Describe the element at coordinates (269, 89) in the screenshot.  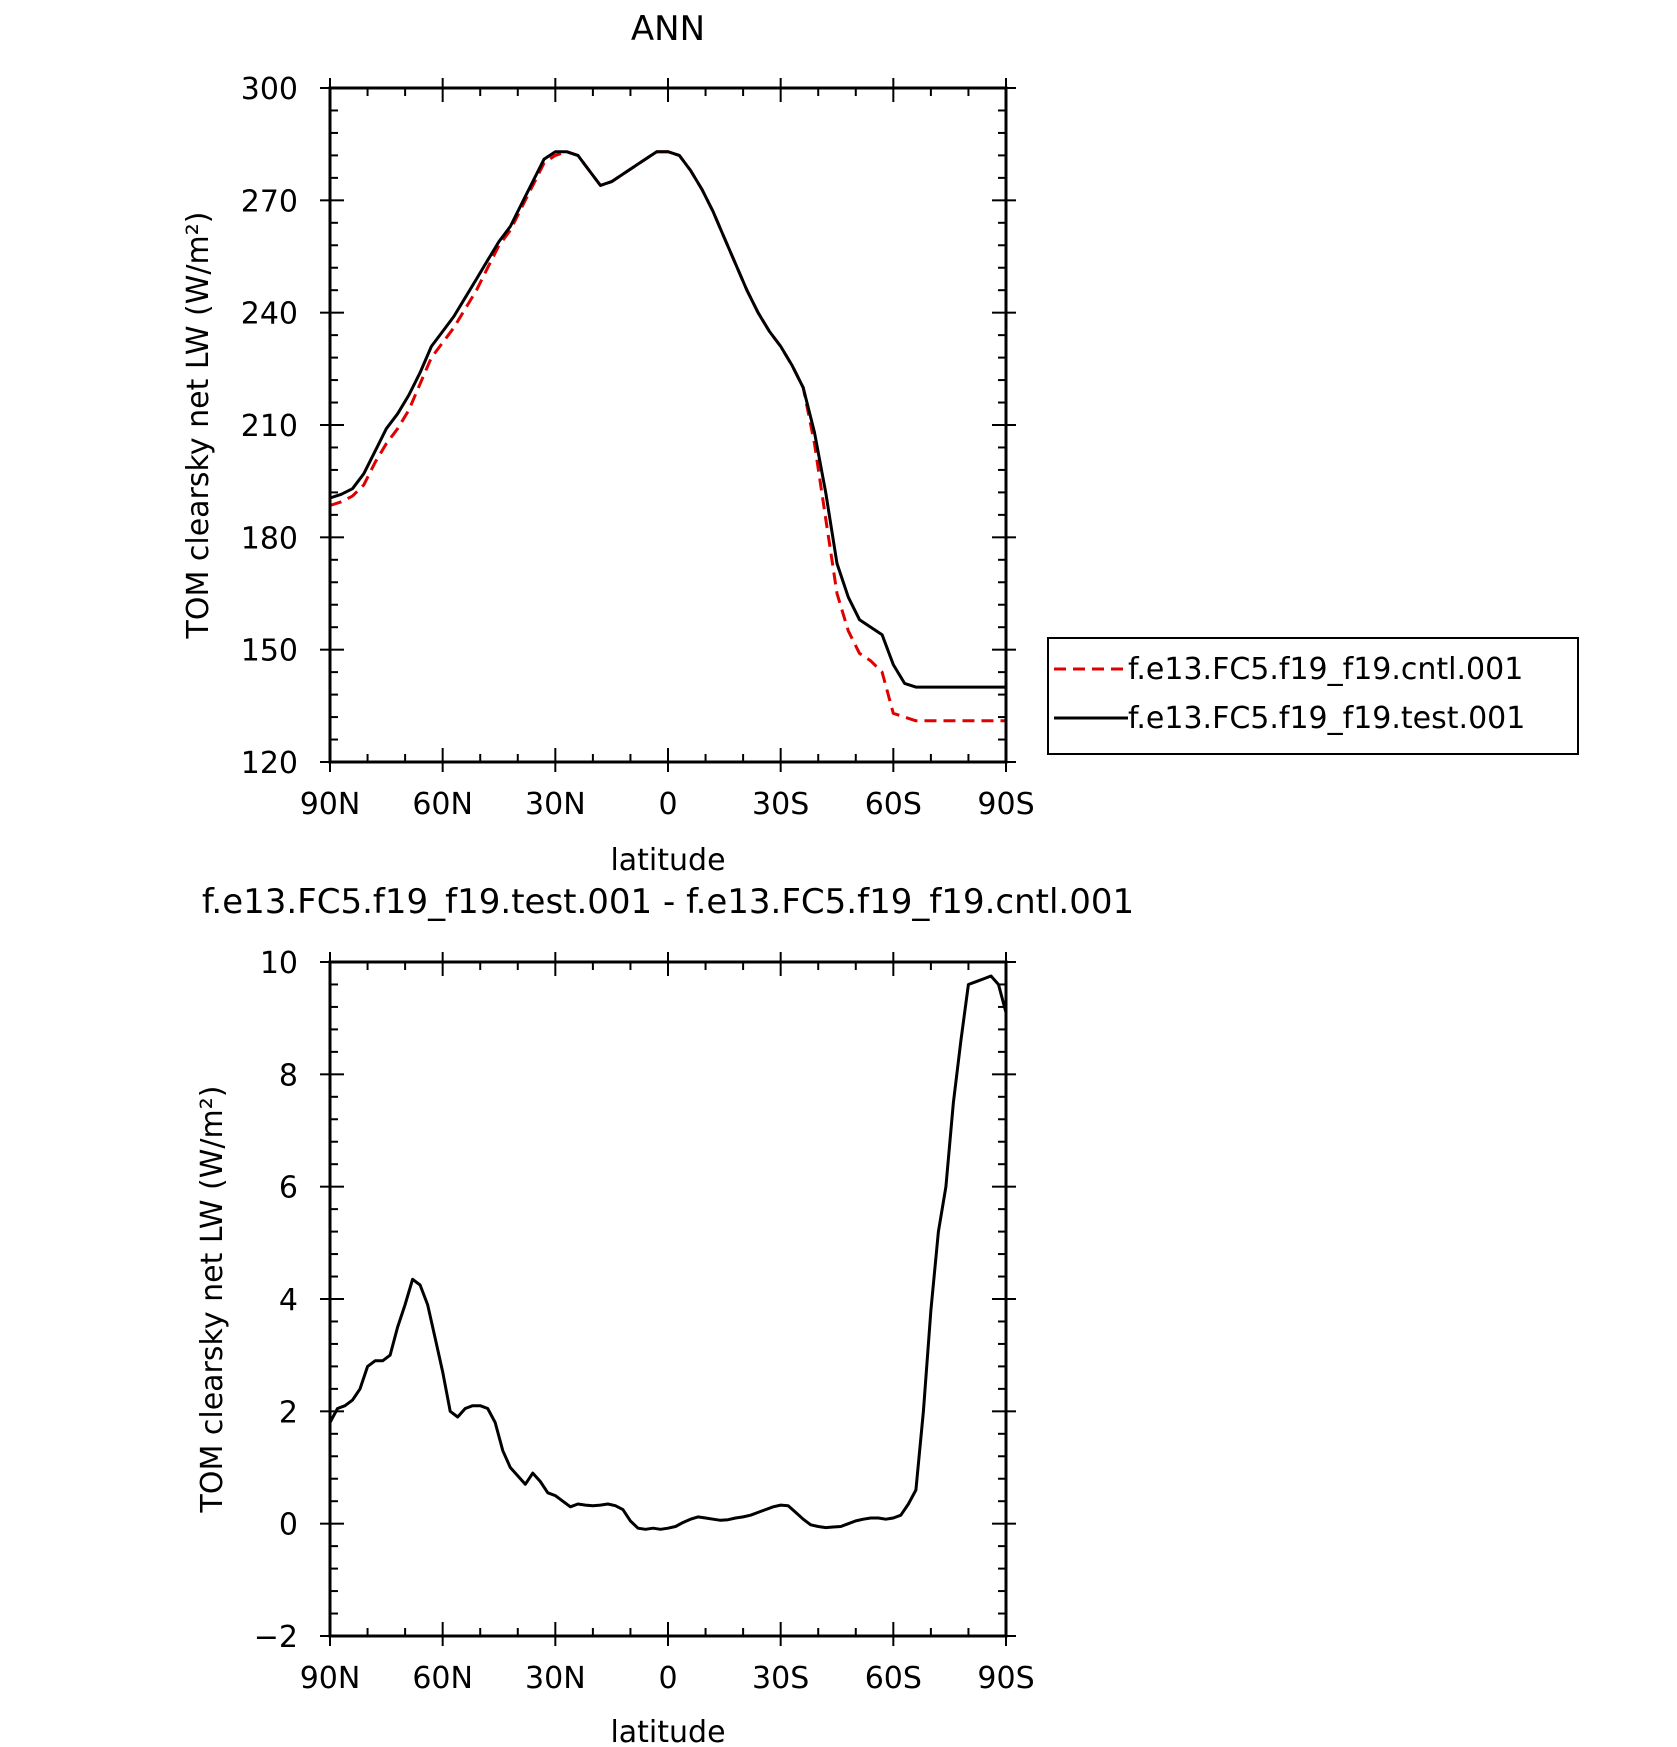
I see `y-tick-label: 300` at that location.